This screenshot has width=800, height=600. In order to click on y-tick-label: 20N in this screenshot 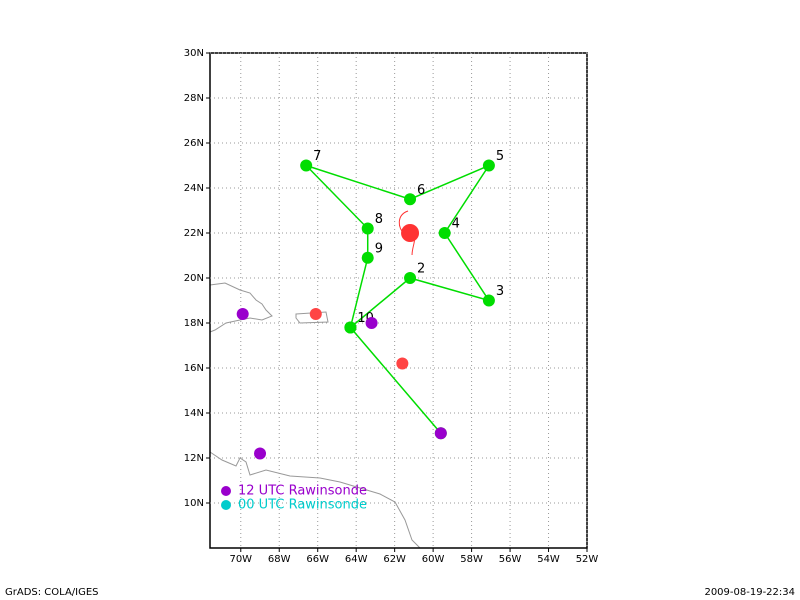, I will do `click(194, 278)`.